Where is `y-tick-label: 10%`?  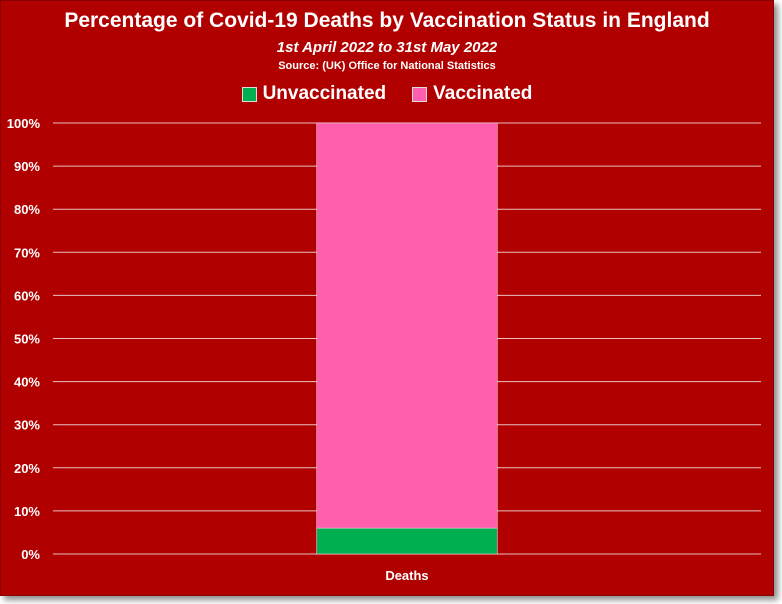 y-tick-label: 10% is located at coordinates (27, 511).